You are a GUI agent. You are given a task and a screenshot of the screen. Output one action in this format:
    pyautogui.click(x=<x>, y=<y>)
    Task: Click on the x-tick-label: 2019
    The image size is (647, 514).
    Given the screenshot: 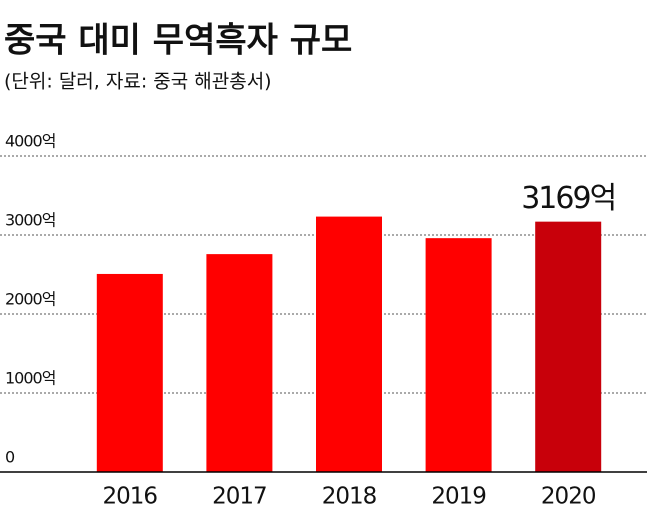 What is the action you would take?
    pyautogui.click(x=458, y=497)
    